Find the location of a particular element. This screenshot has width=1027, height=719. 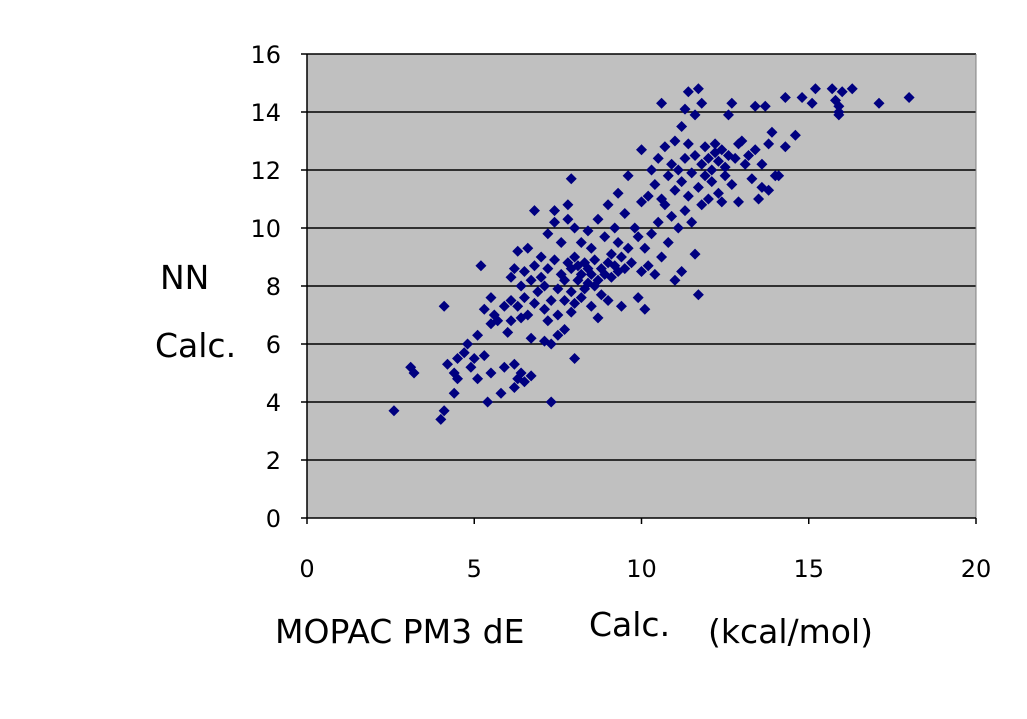

y-tick-label: 10 is located at coordinates (265, 229).